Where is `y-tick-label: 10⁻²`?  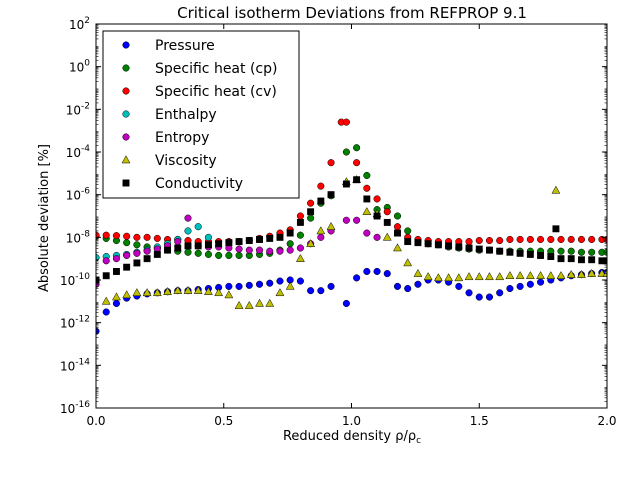
y-tick-label: 10⁻² is located at coordinates (78, 109).